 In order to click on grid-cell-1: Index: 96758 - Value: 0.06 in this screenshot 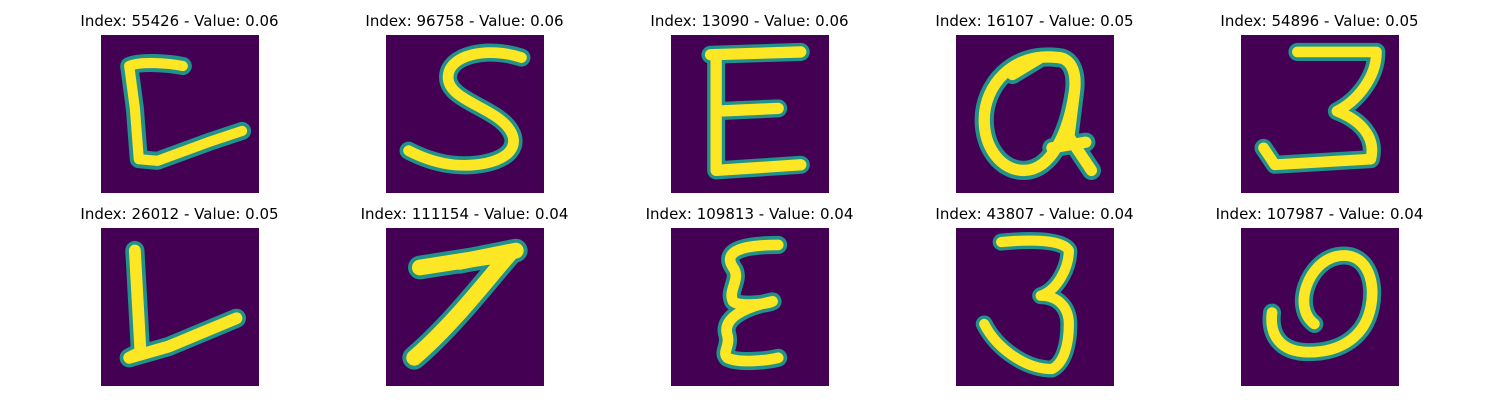, I will do `click(464, 107)`.